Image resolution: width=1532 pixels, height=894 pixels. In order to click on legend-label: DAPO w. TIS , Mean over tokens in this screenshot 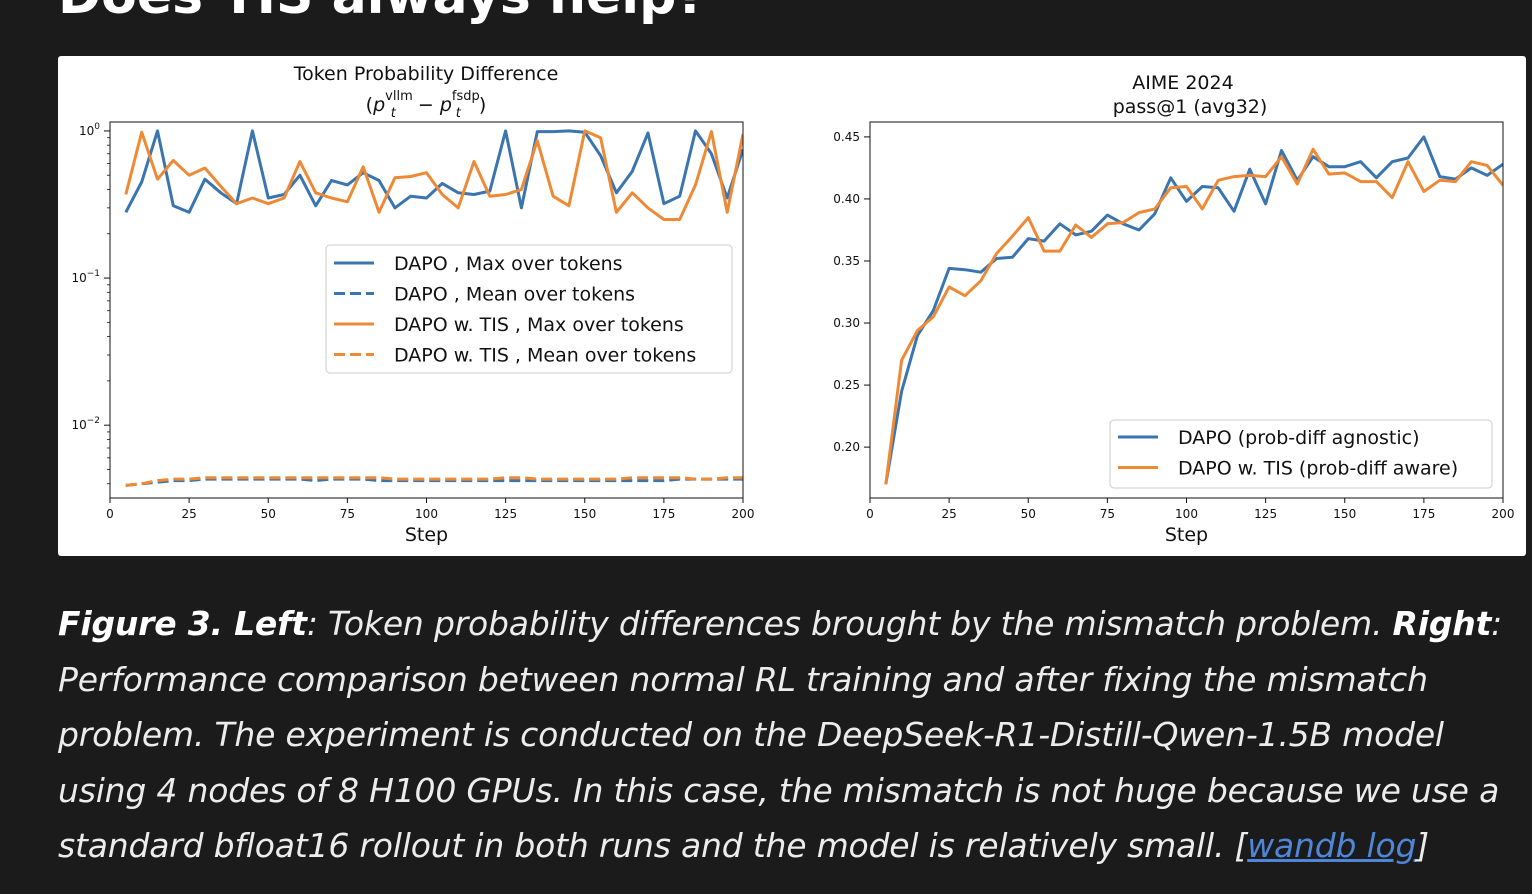, I will do `click(545, 356)`.